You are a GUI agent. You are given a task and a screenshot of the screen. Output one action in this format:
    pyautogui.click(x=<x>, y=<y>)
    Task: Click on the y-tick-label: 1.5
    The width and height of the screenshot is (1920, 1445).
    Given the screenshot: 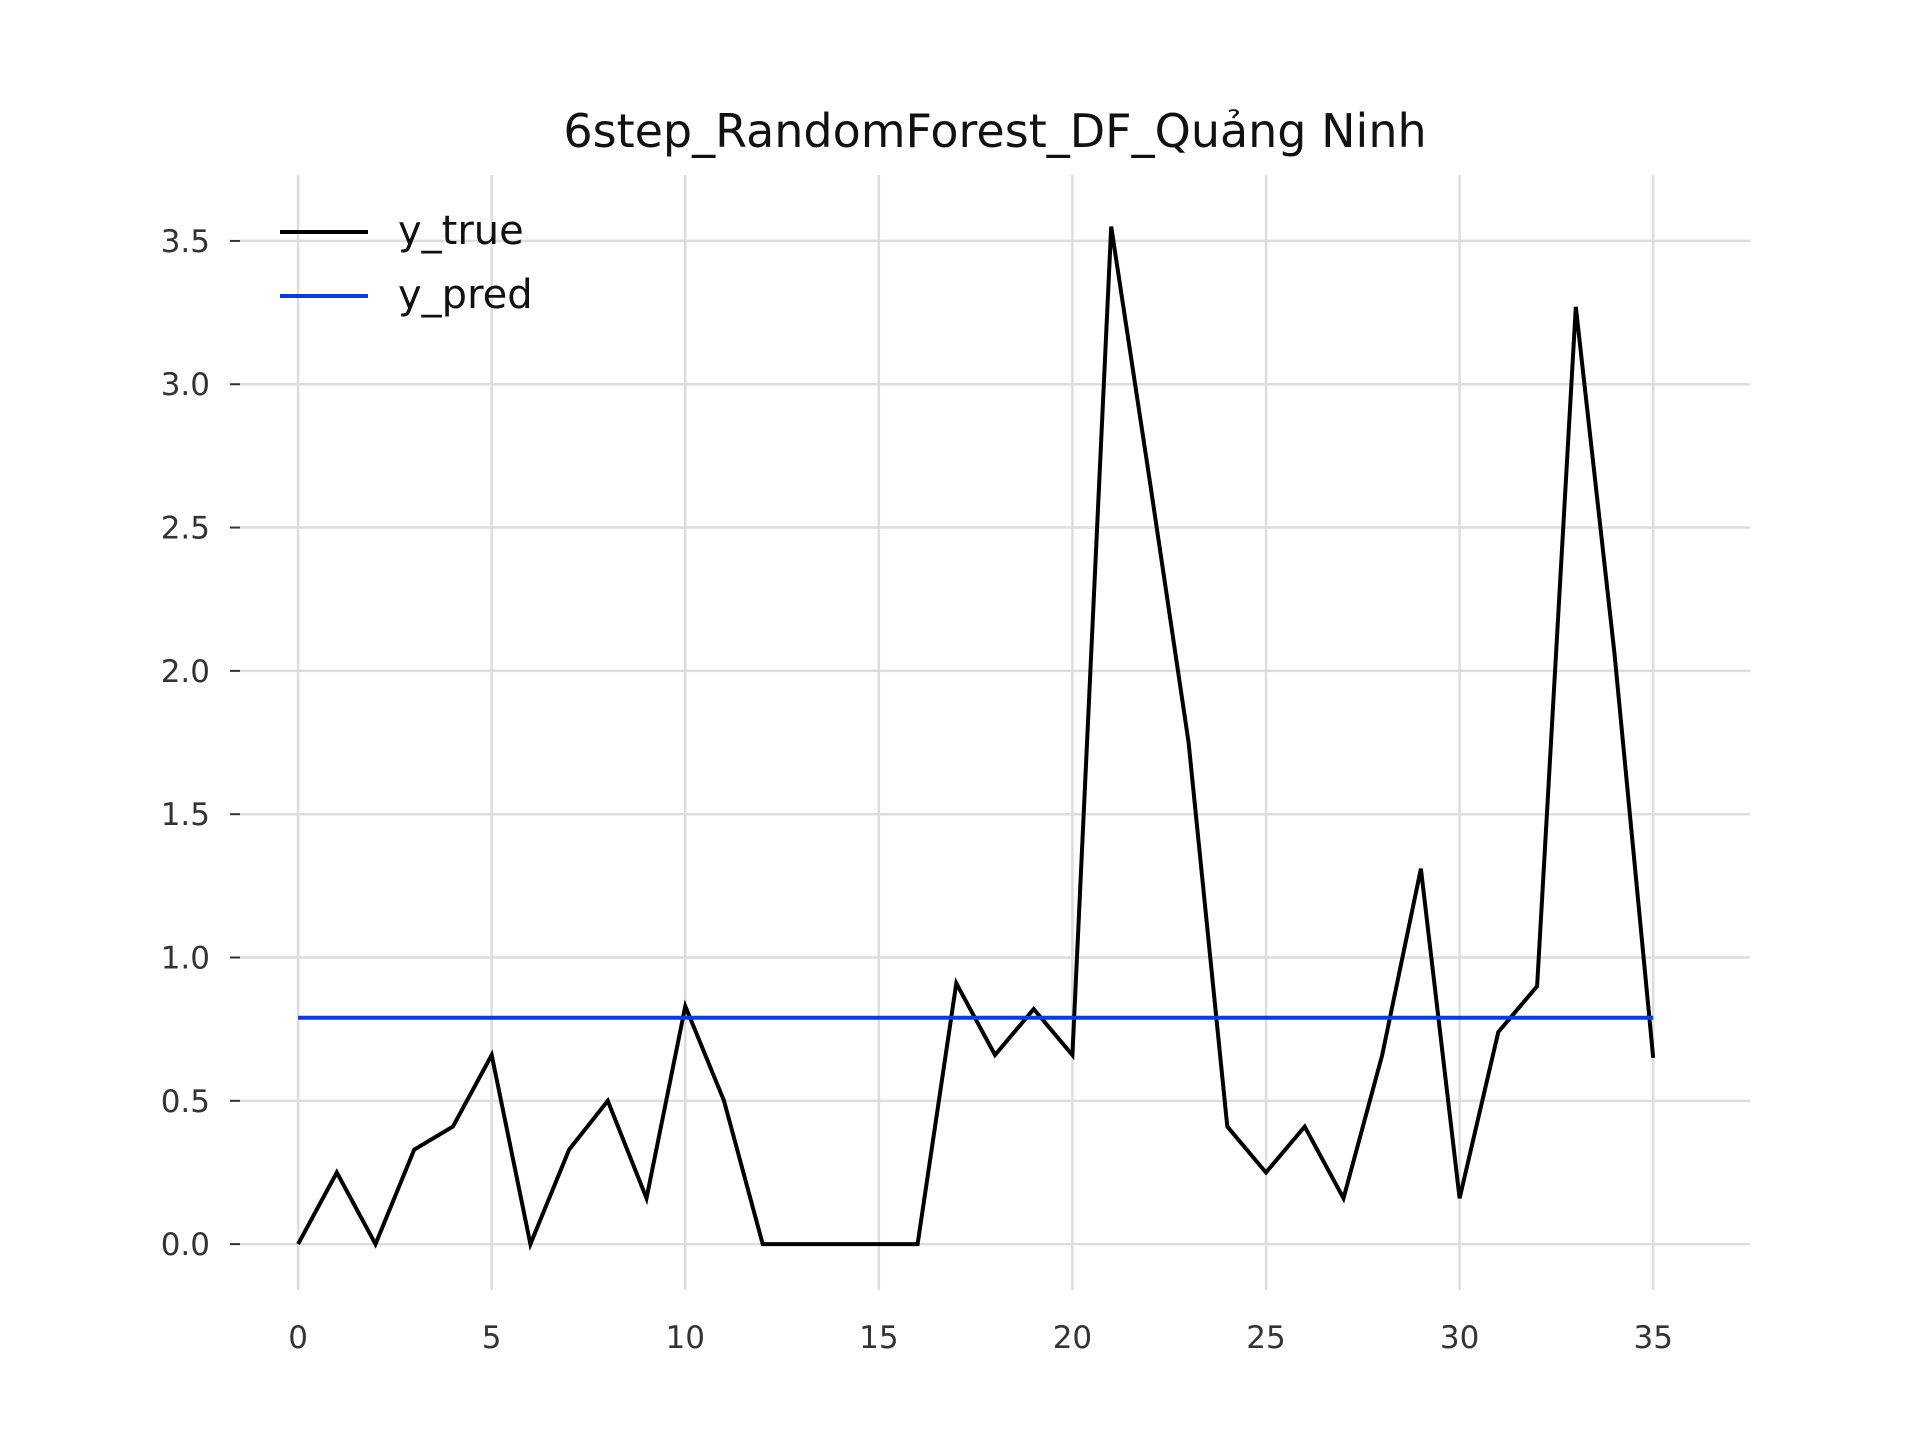 What is the action you would take?
    pyautogui.click(x=185, y=815)
    